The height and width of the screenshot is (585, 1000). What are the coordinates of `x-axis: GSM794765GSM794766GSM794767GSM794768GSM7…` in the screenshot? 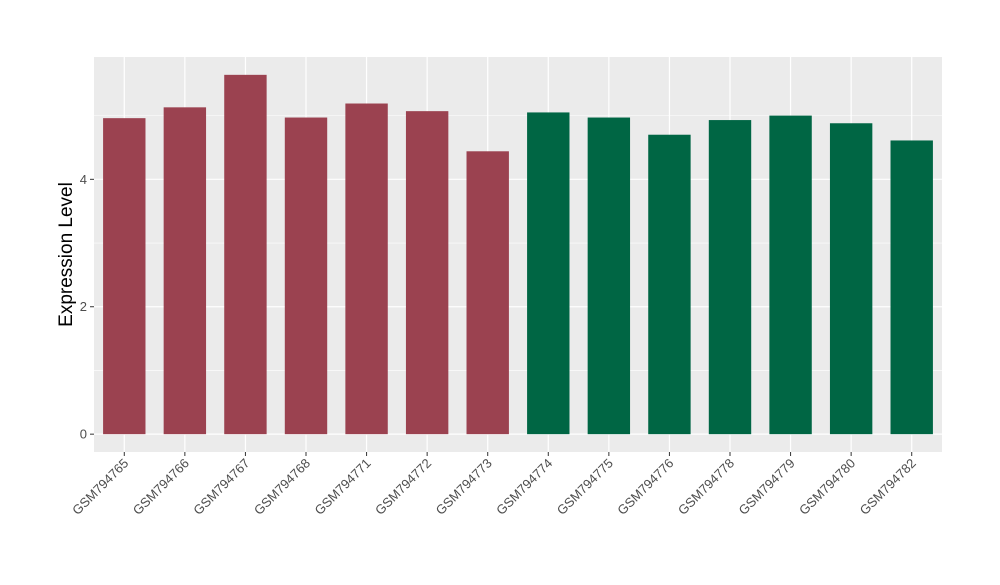 It's located at (494, 485).